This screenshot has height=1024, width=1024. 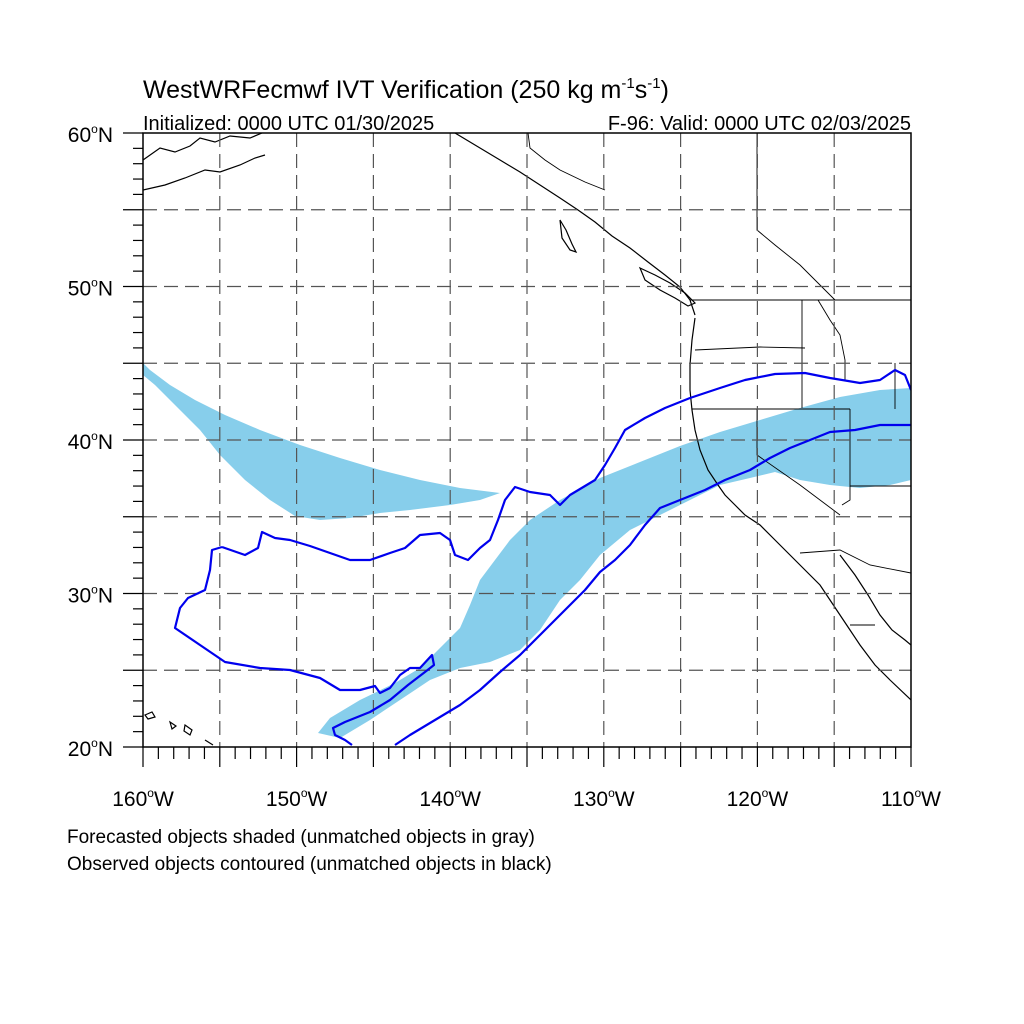 I want to click on latitude-labels: 60oN 50oN 40oN 30oN 20oN, so click(x=90, y=441).